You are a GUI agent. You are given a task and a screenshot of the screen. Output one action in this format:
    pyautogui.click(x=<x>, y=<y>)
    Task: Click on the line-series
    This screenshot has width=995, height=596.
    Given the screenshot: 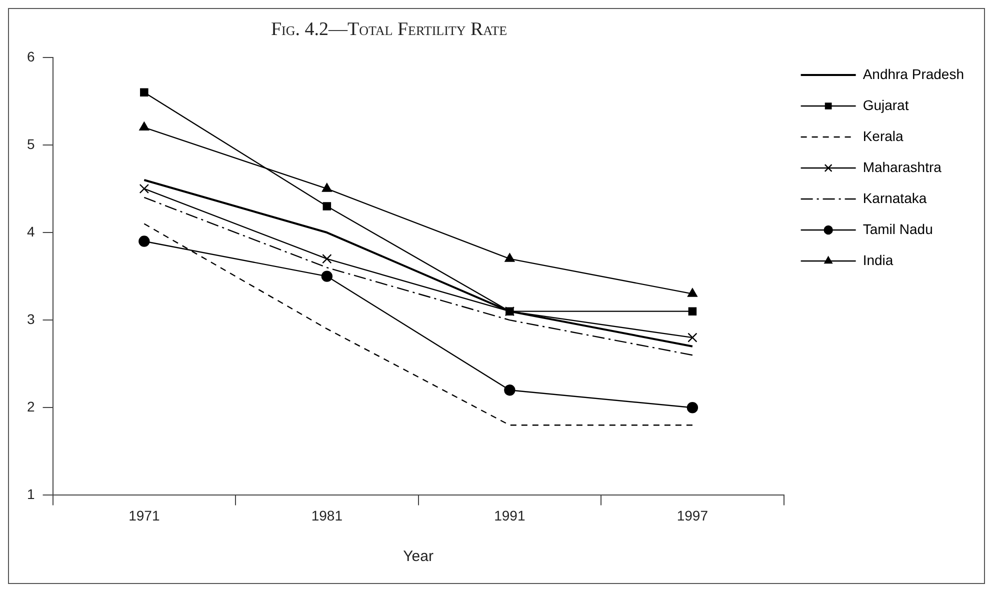 What is the action you would take?
    pyautogui.click(x=419, y=276)
    